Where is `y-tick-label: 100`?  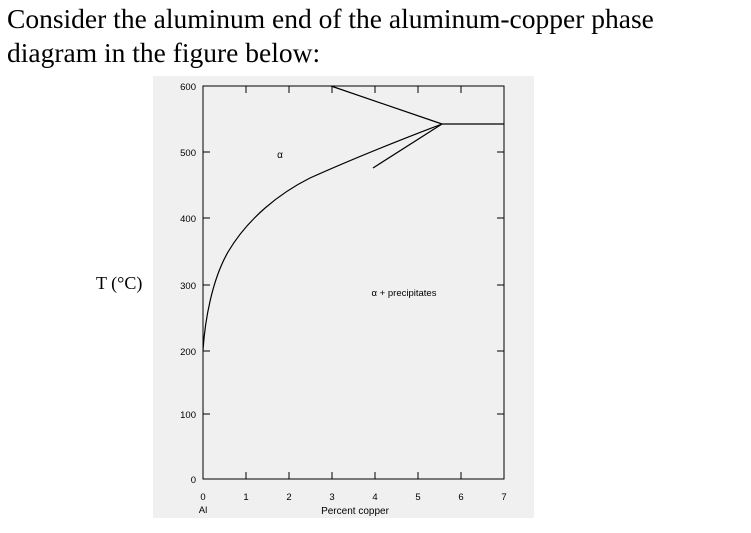
y-tick-label: 100 is located at coordinates (188, 415).